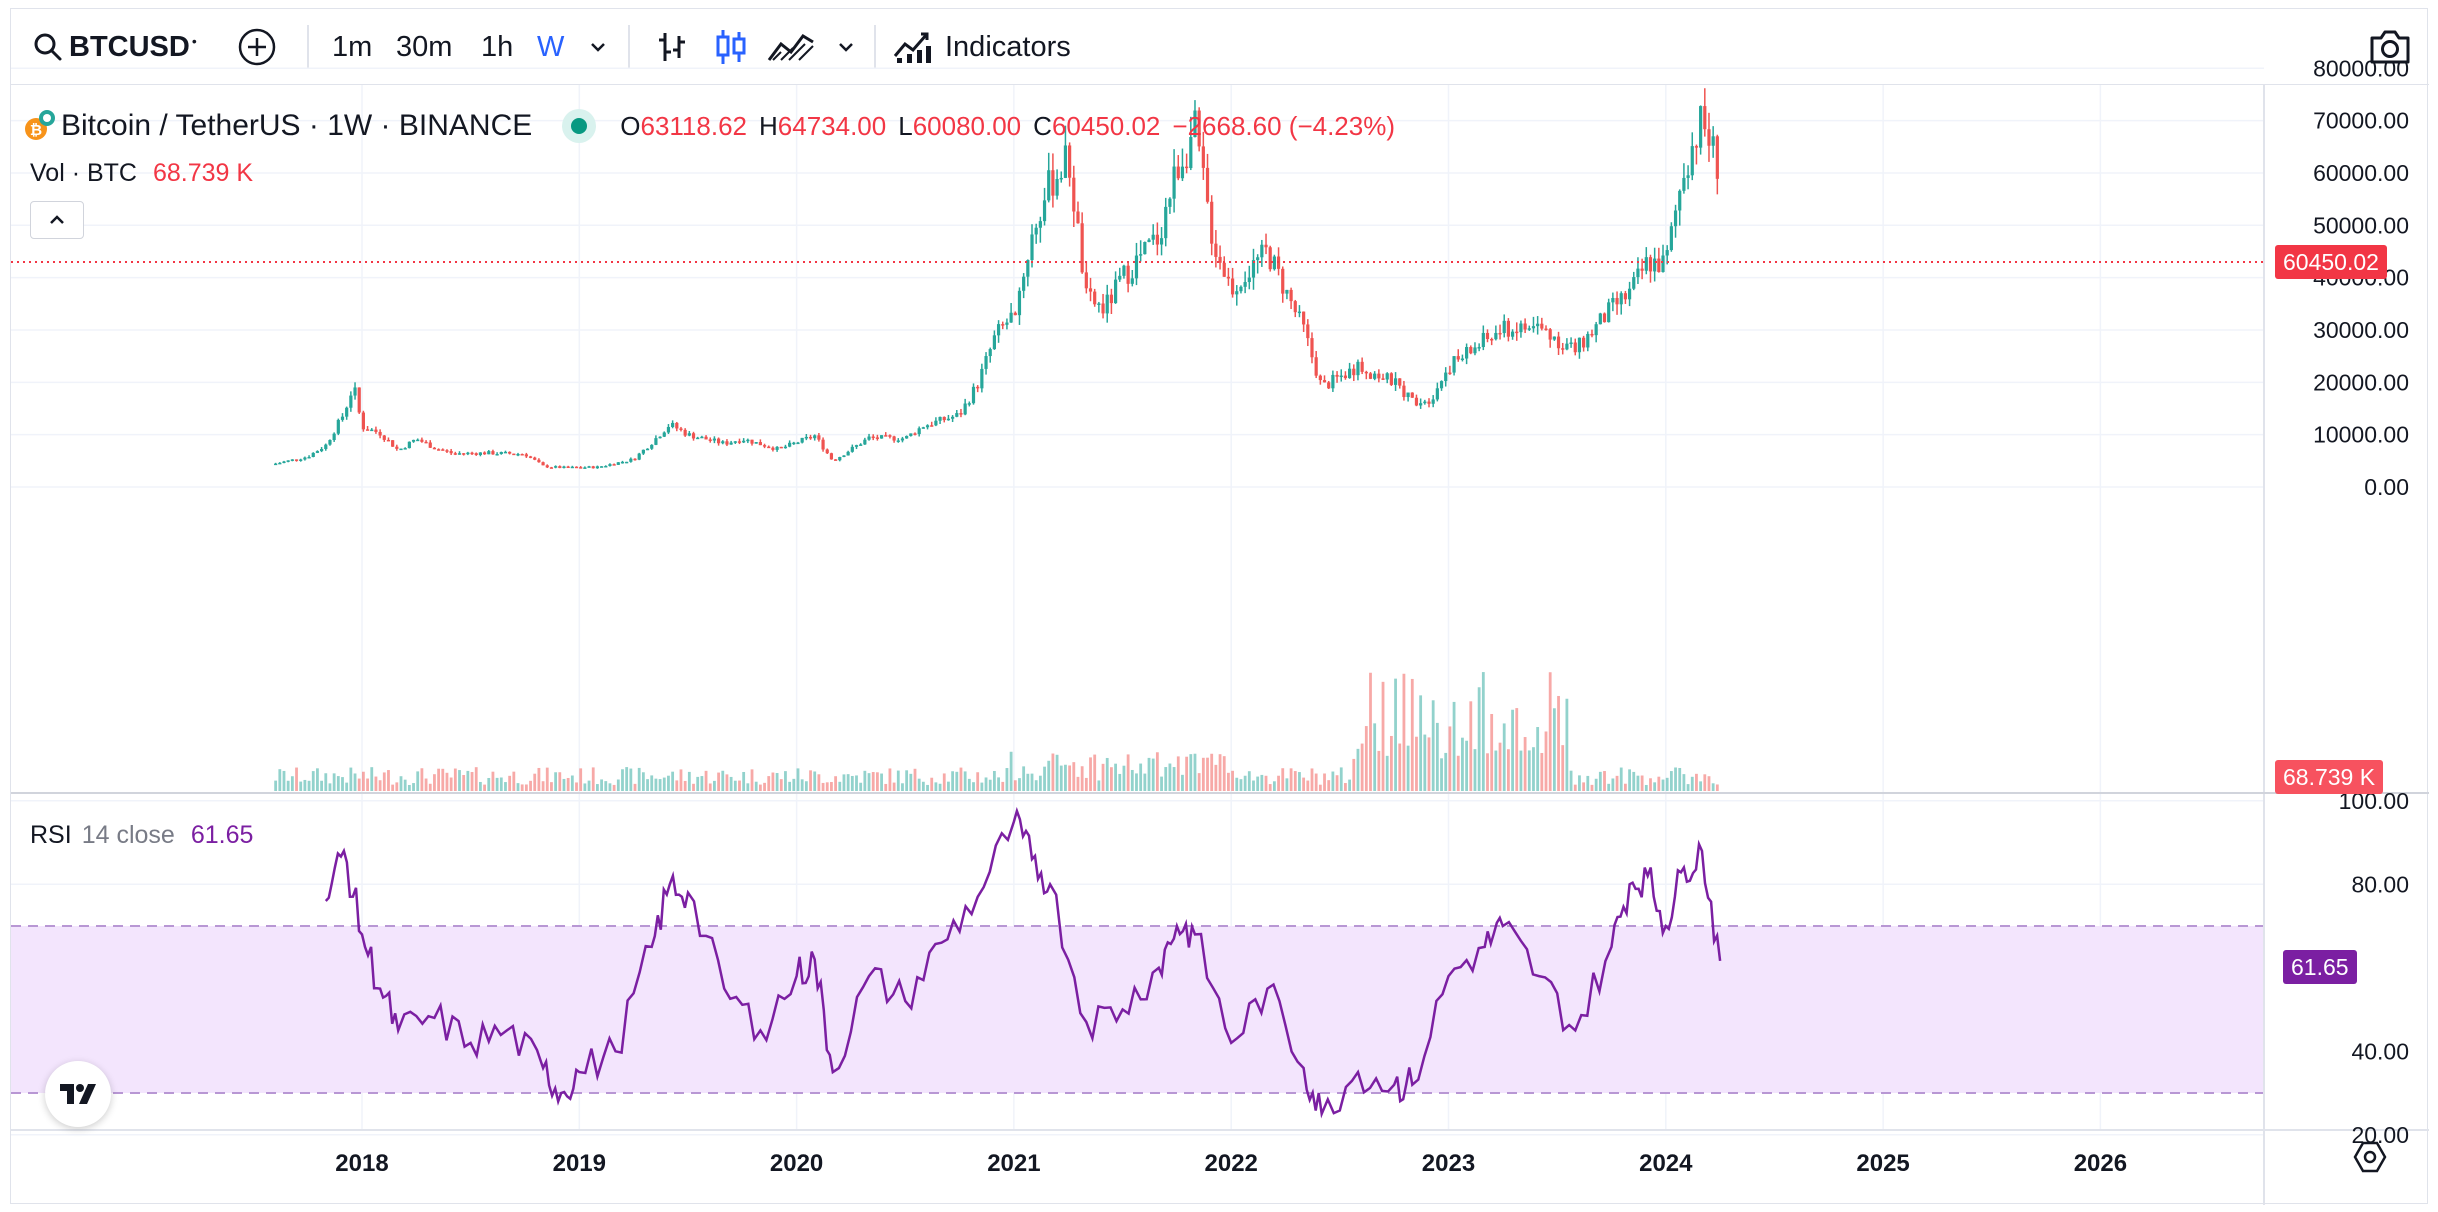 This screenshot has height=1212, width=2438. What do you see at coordinates (352, 47) in the screenshot?
I see `interval-1m: 1m` at bounding box center [352, 47].